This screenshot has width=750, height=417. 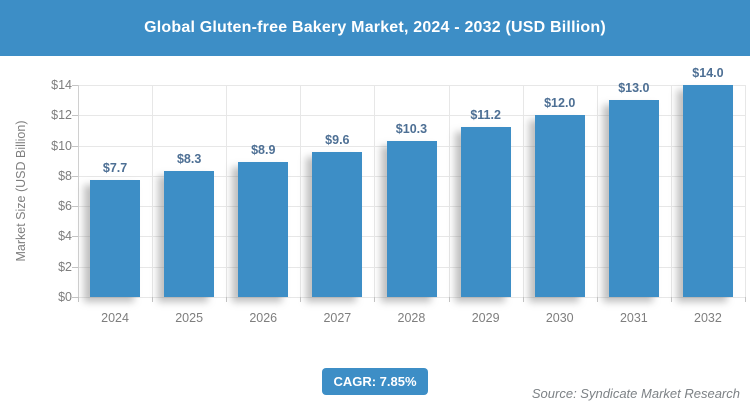 I want to click on y-axis-tick-label: $4, so click(x=65, y=236).